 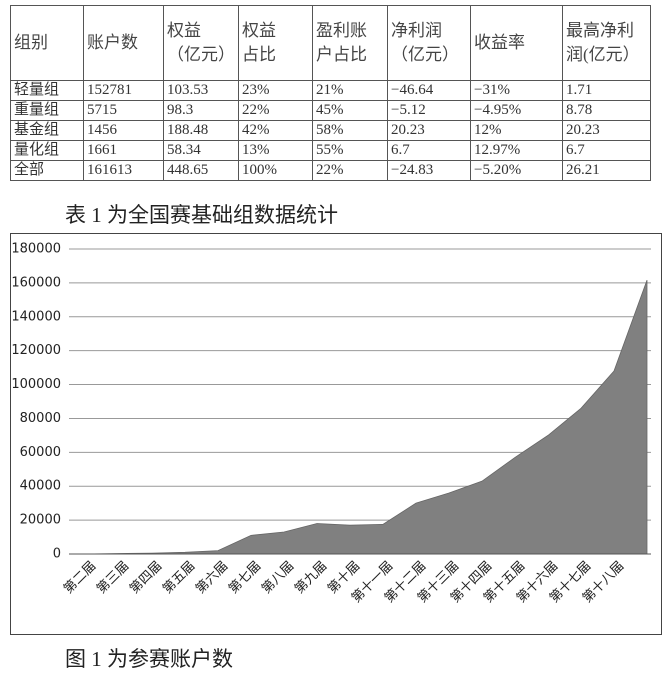 What do you see at coordinates (201, 43) in the screenshot?
I see `header-cell: 权益 （亿元）` at bounding box center [201, 43].